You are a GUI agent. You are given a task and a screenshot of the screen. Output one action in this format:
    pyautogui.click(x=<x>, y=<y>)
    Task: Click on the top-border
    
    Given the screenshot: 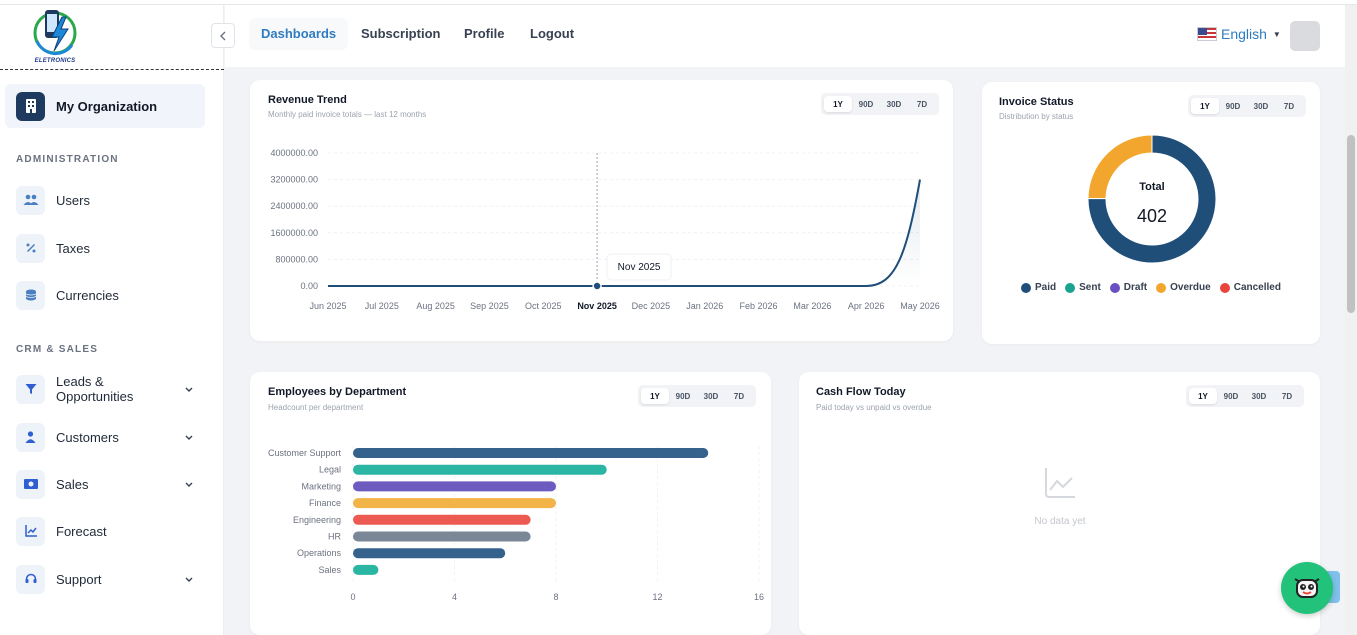 What is the action you would take?
    pyautogui.click(x=678, y=2)
    